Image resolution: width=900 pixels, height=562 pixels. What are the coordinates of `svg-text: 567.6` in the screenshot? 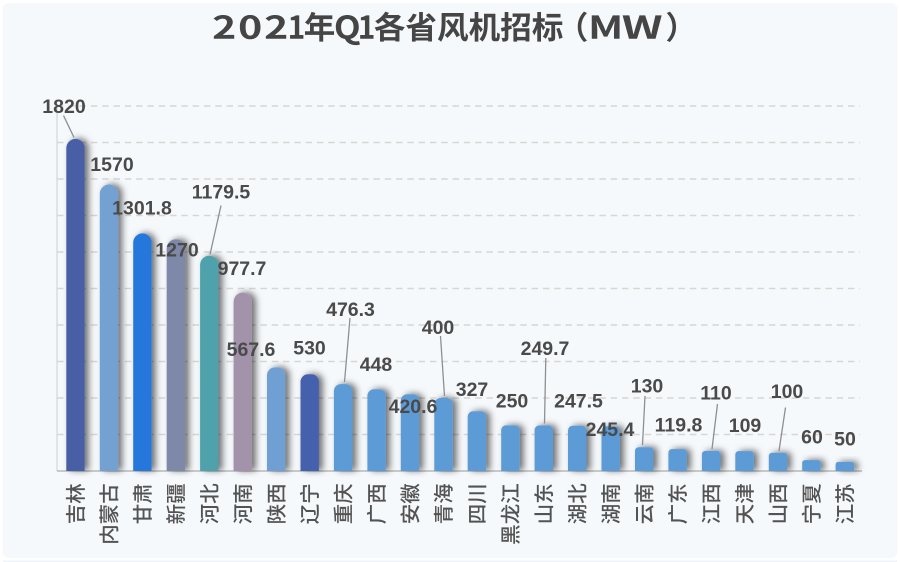 It's located at (251, 350).